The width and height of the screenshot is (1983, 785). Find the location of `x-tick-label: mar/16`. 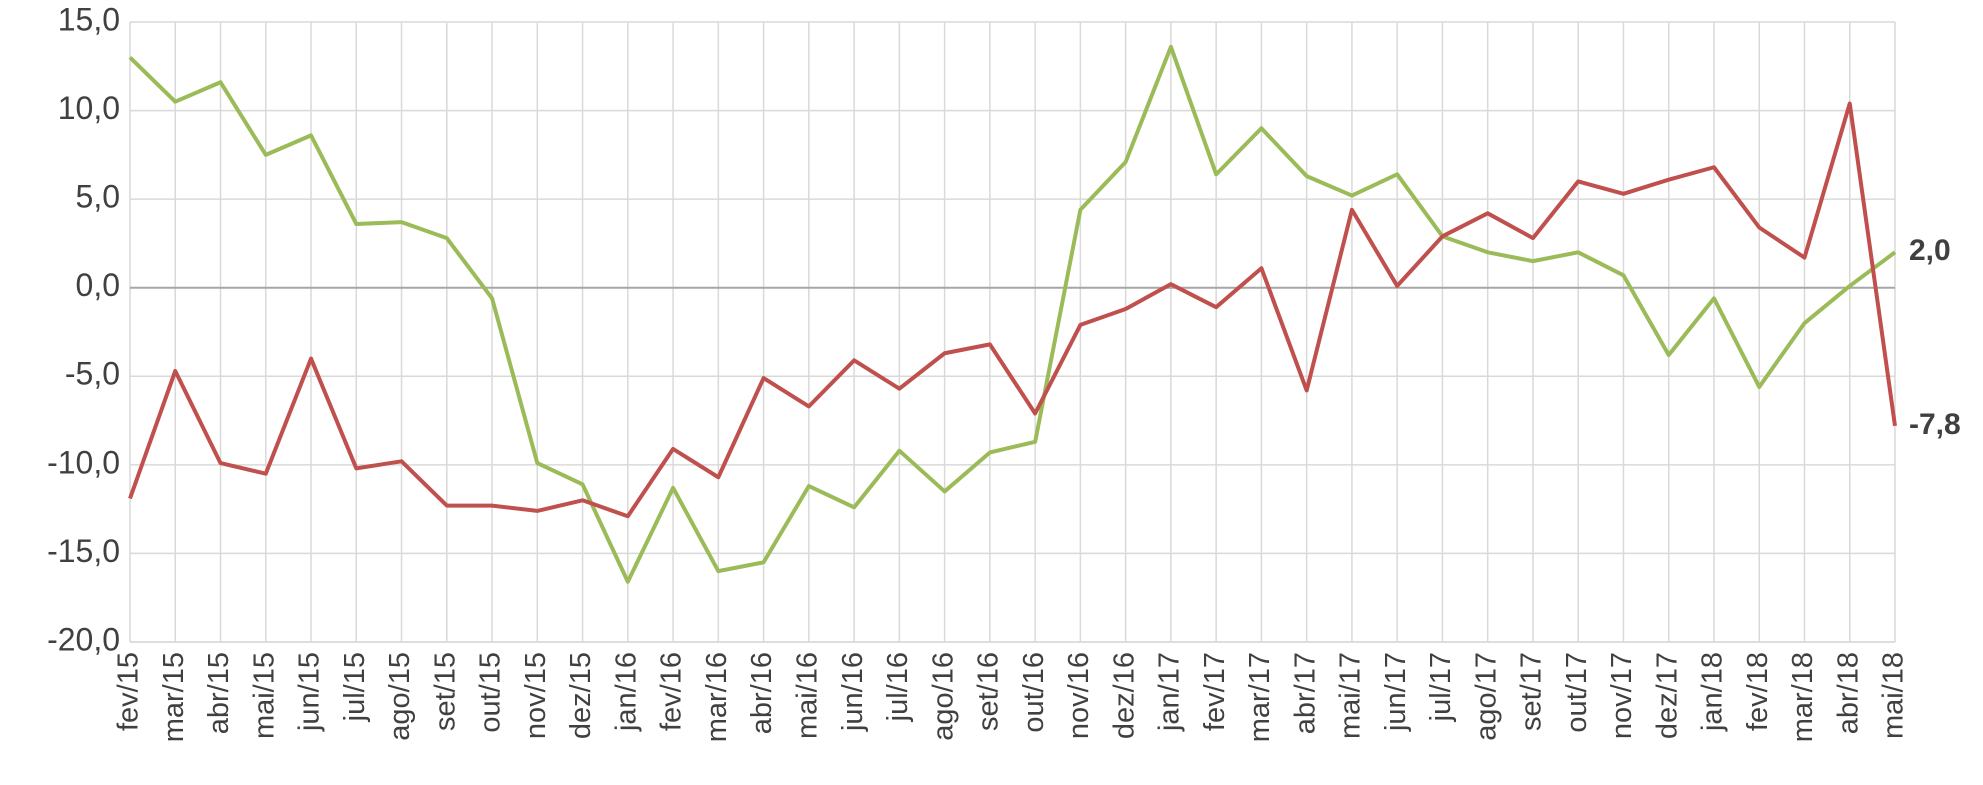

x-tick-label: mar/16 is located at coordinates (717, 697).